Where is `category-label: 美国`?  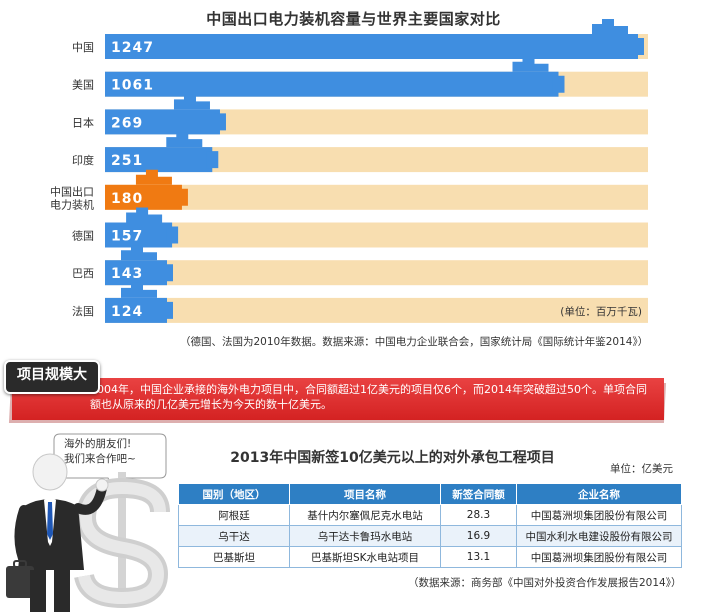 category-label: 美国 is located at coordinates (83, 85).